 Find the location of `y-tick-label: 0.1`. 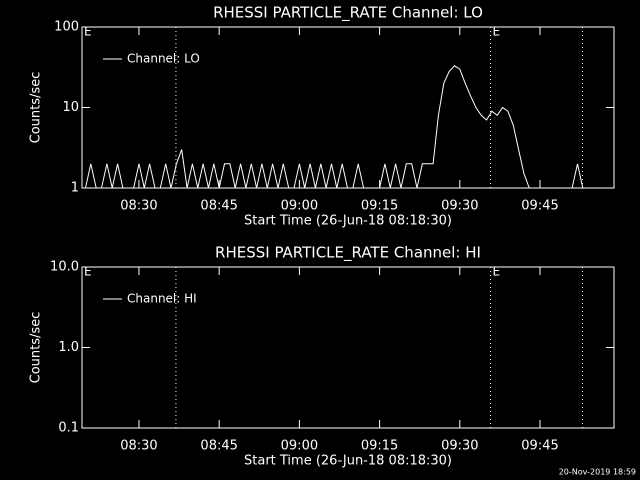

y-tick-label: 0.1 is located at coordinates (68, 428).